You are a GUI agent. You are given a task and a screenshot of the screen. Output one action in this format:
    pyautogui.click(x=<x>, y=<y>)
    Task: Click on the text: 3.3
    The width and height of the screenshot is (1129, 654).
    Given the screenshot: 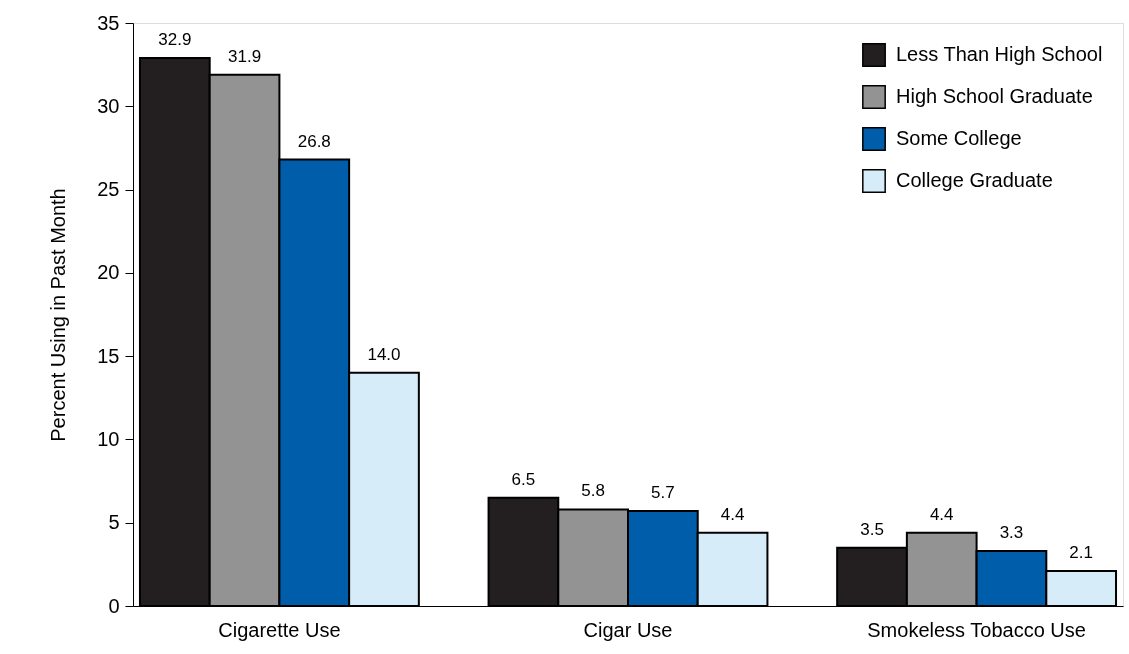 What is the action you would take?
    pyautogui.click(x=1011, y=533)
    